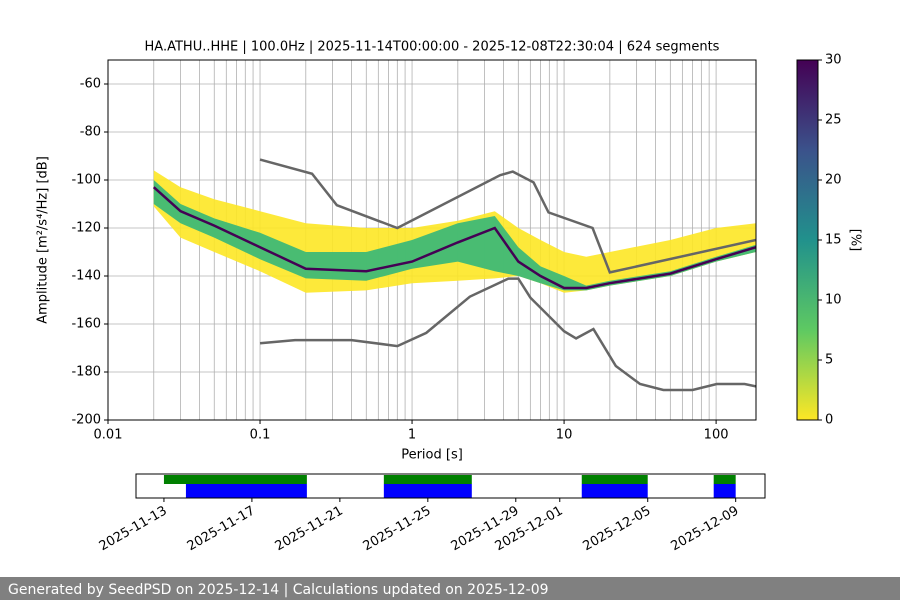 Image resolution: width=900 pixels, height=600 pixels. Describe the element at coordinates (855, 240) in the screenshot. I see `colorbar-label: [%]` at that location.